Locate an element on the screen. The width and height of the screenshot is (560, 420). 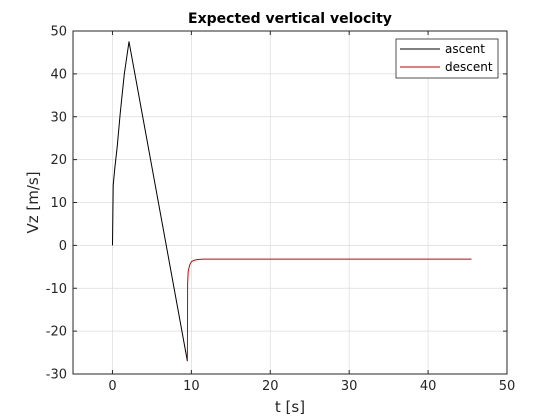
y-tick-label: 0 is located at coordinates (63, 246).